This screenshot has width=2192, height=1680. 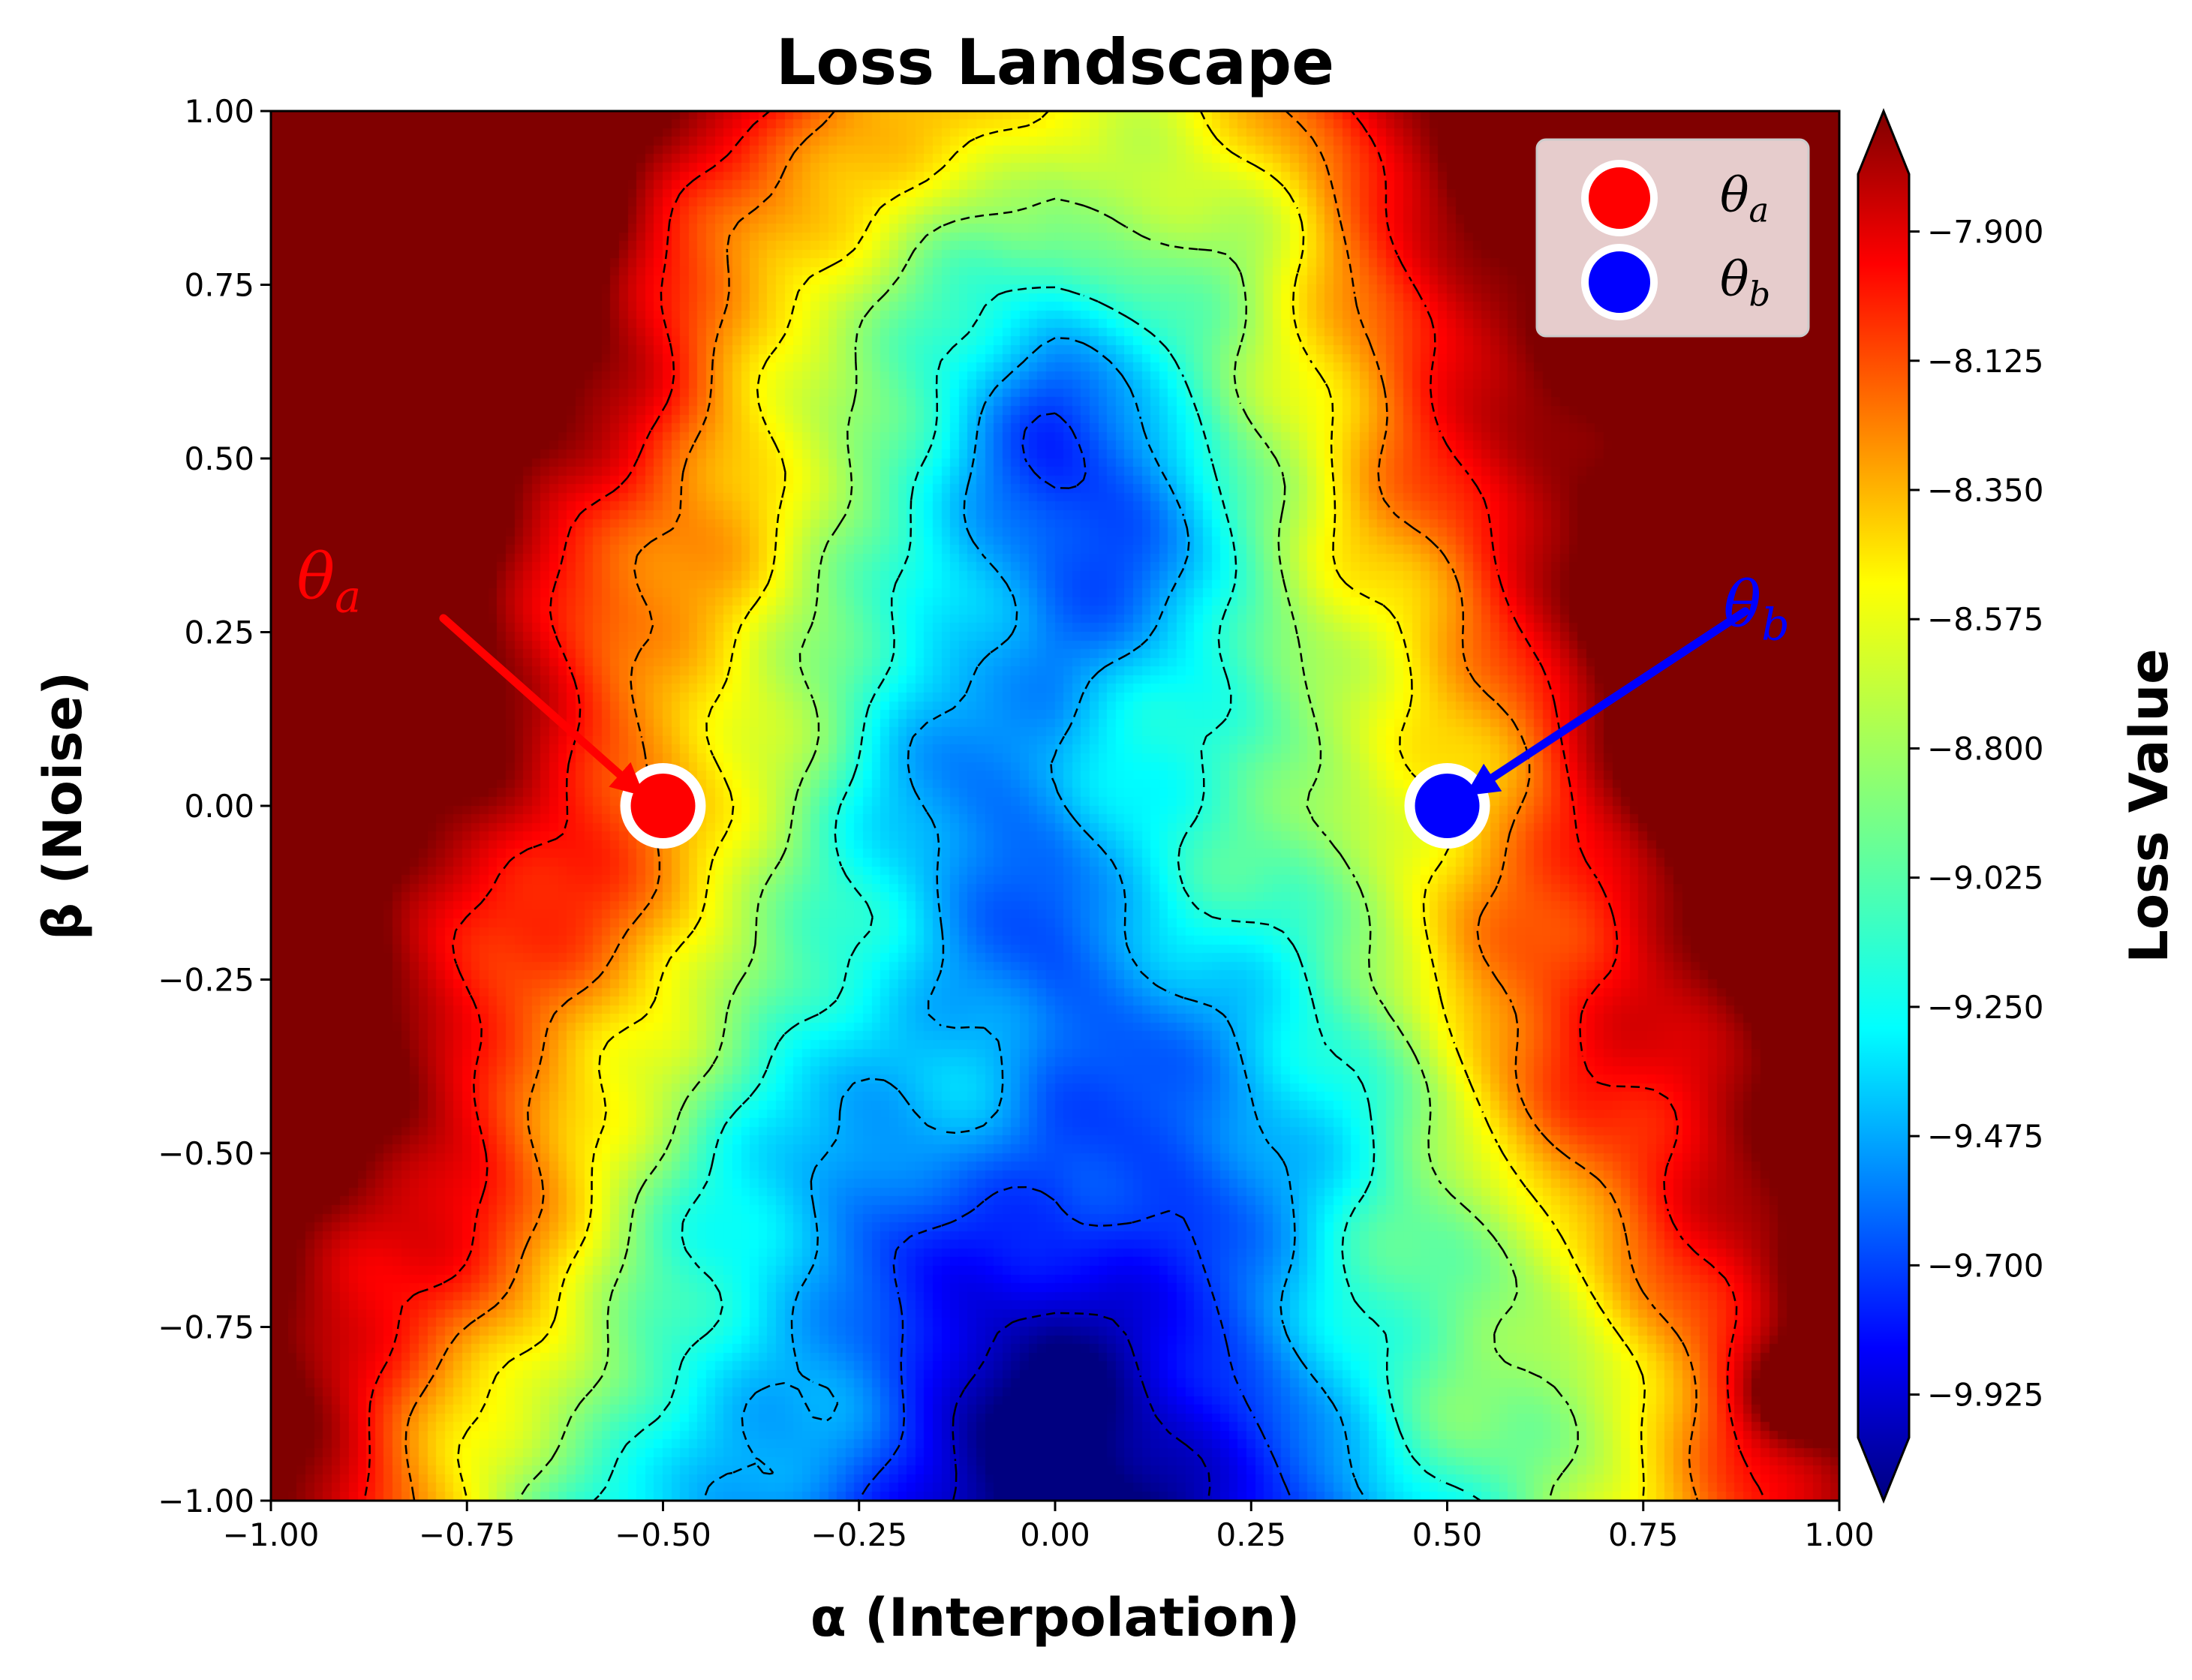 What do you see at coordinates (329, 581) in the screenshot?
I see `annotation-label-a: θa` at bounding box center [329, 581].